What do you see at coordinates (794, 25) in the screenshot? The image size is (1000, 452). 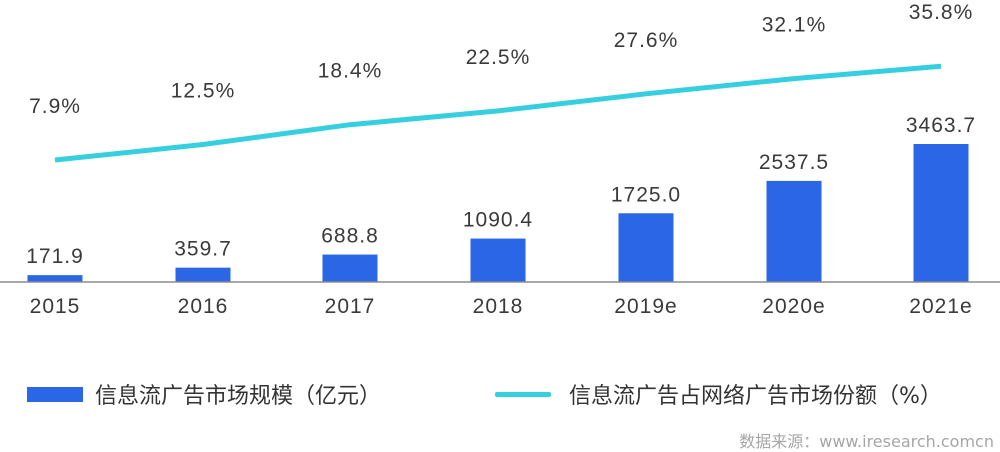 I see `line-value-label: 32.1%` at bounding box center [794, 25].